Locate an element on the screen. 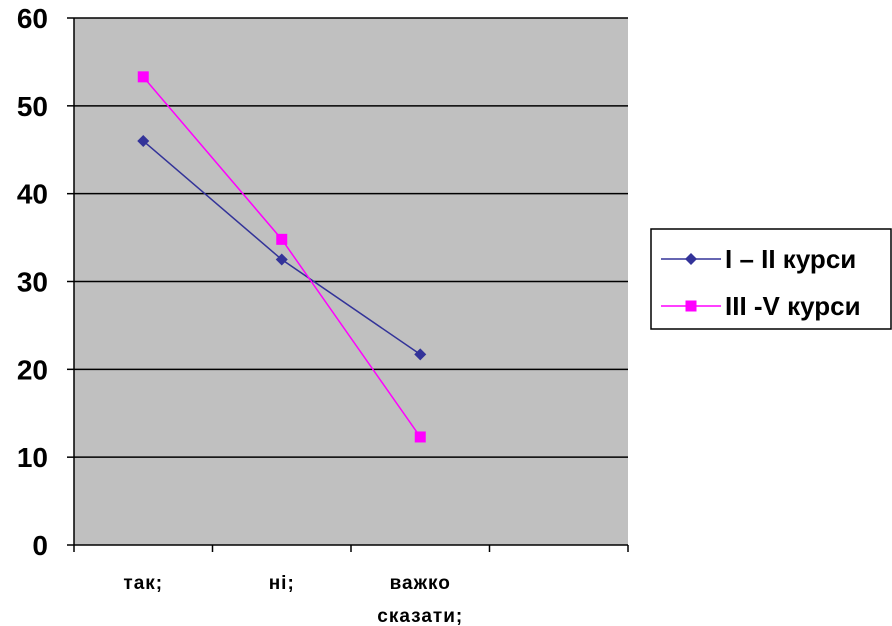 This screenshot has height=626, width=892. legend-item-0: I – II курси is located at coordinates (758, 259).